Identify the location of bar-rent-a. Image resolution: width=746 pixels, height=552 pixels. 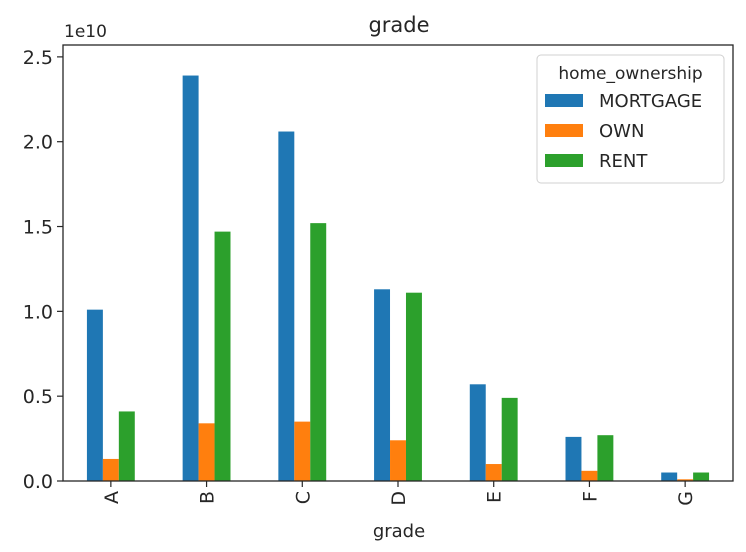
(126, 446).